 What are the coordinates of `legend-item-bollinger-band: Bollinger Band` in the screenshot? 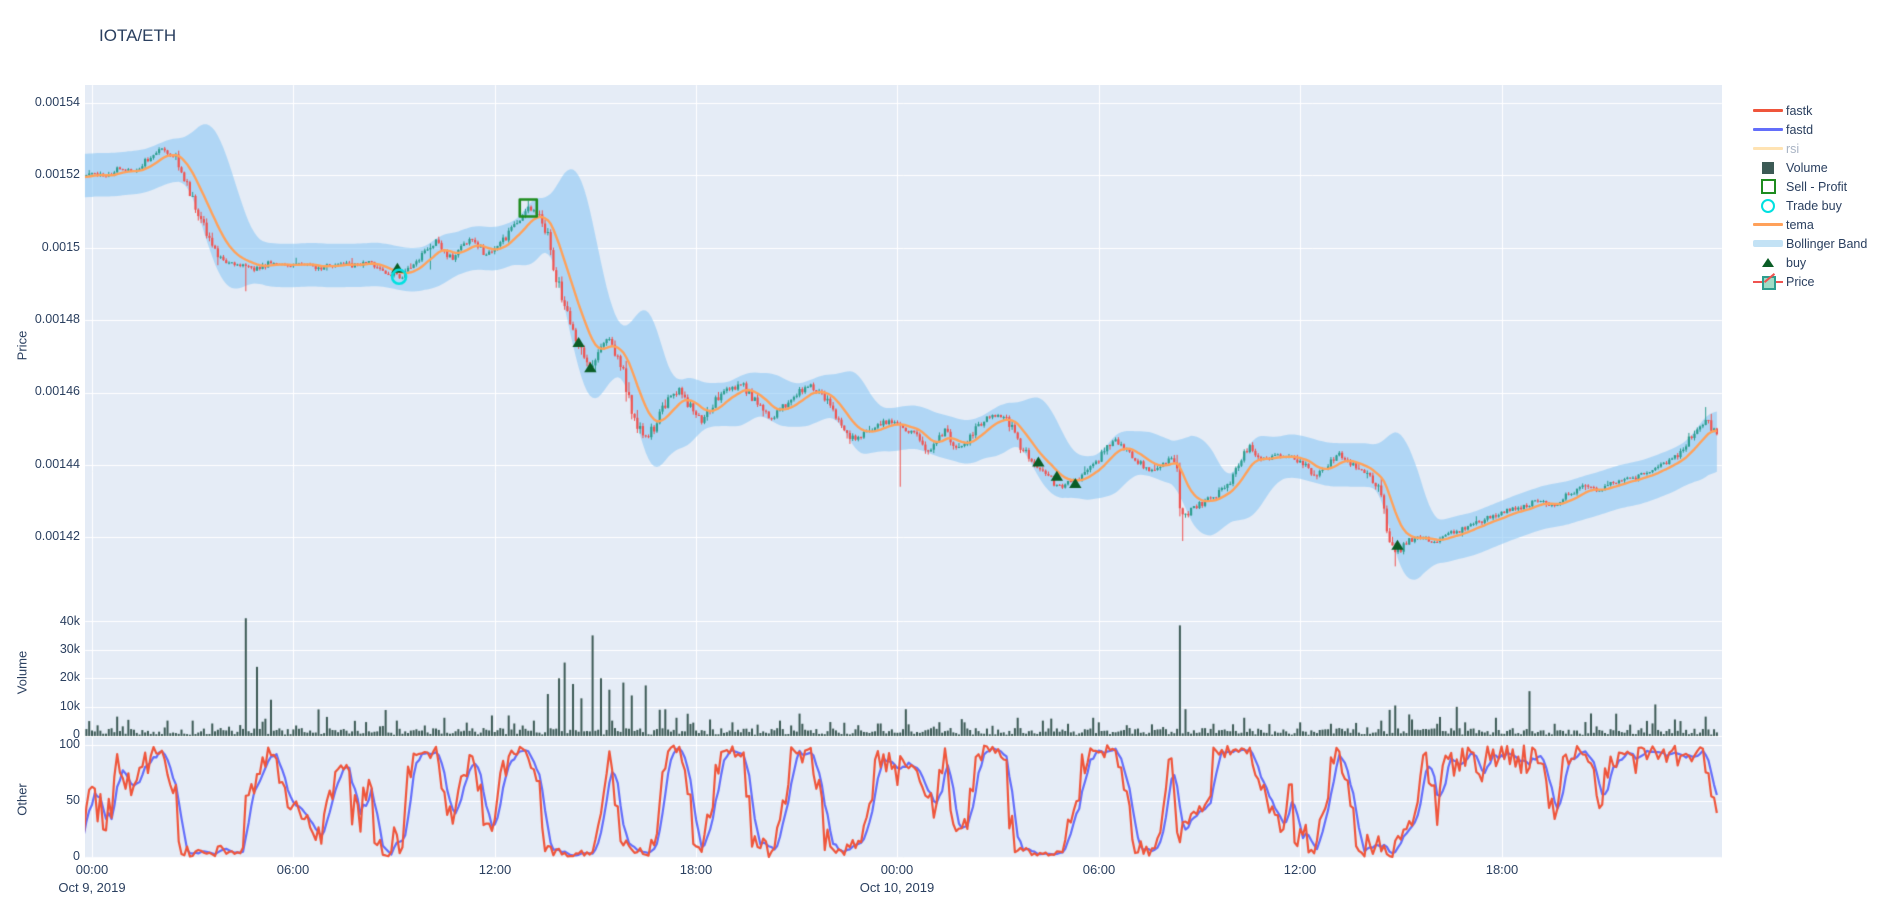 It's located at (1808, 243).